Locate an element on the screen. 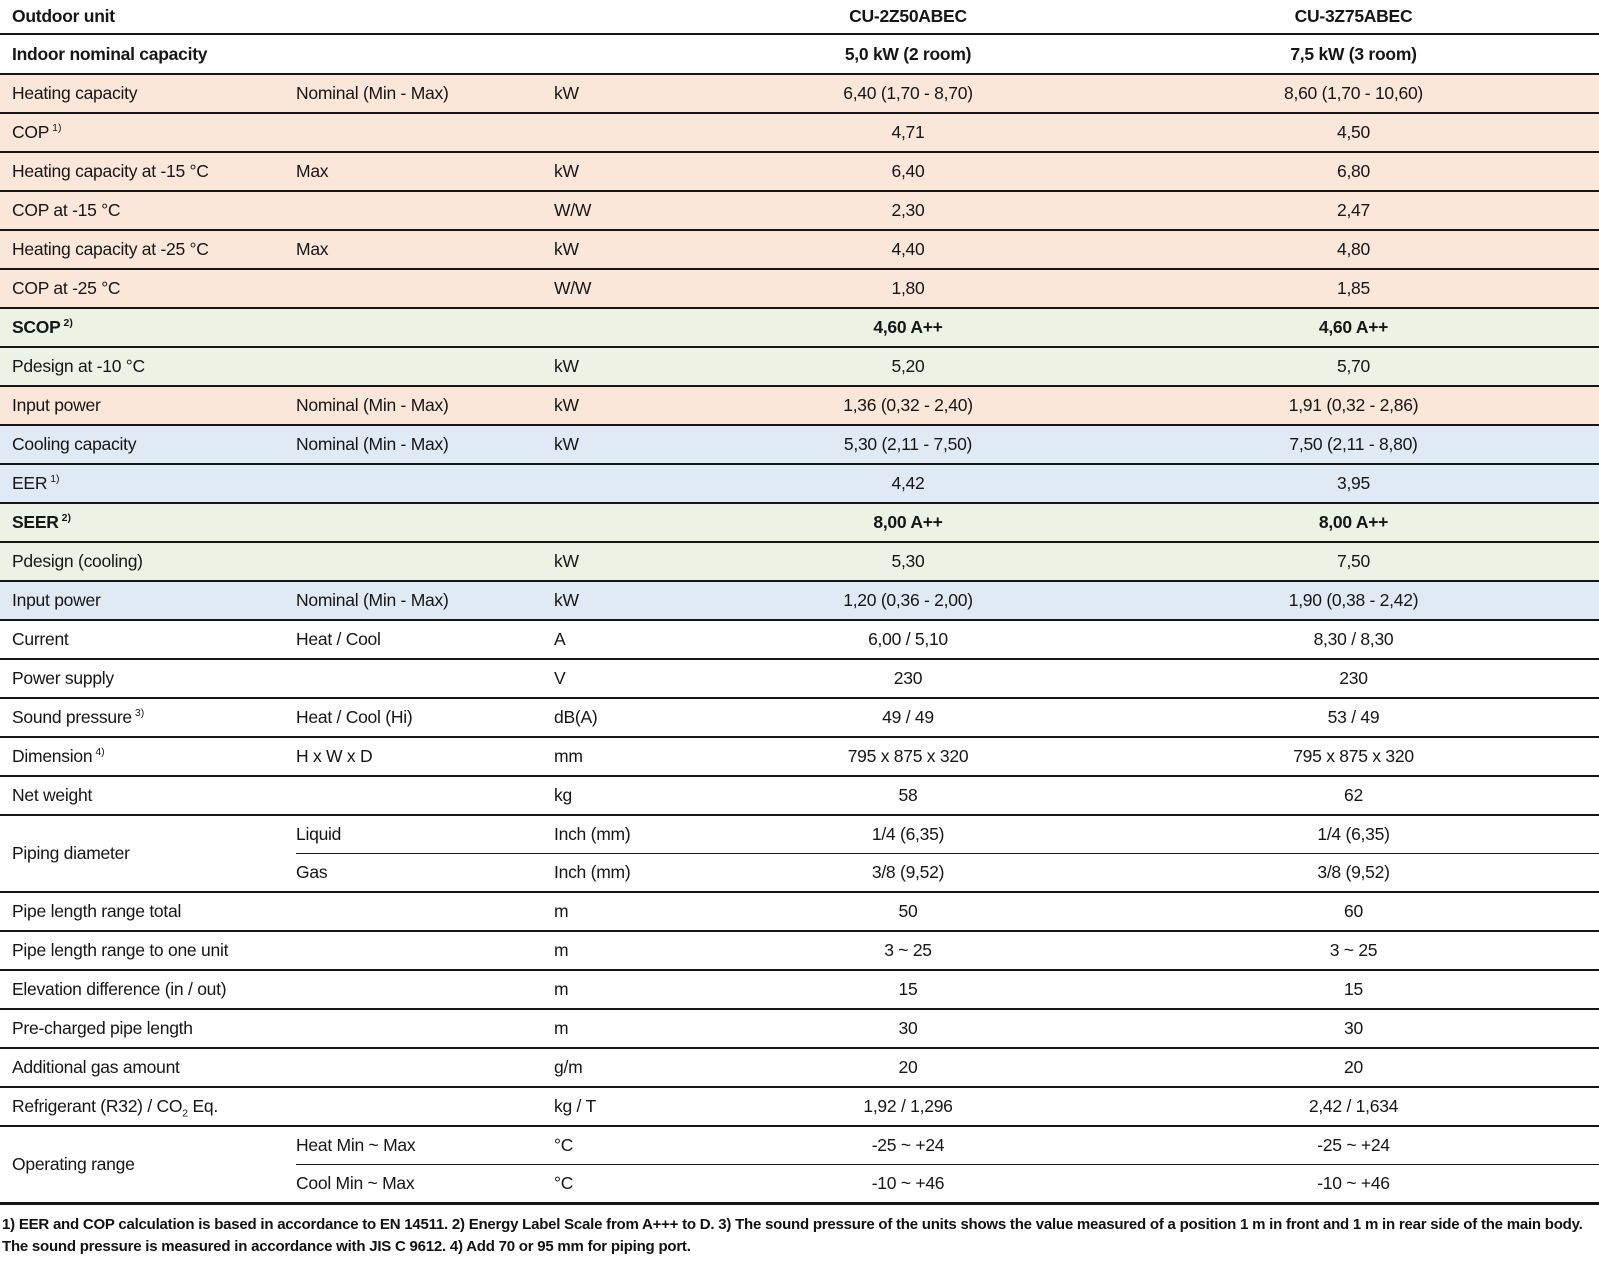 This screenshot has height=1284, width=1599. row-label: Dimension 4) is located at coordinates (148, 756).